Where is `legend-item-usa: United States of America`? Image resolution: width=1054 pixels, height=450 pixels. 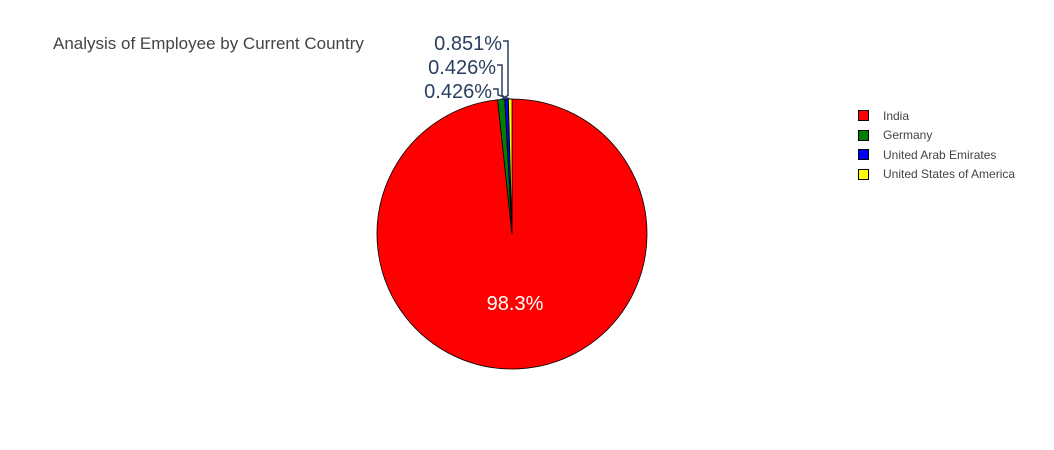 legend-item-usa: United States of America is located at coordinates (936, 175).